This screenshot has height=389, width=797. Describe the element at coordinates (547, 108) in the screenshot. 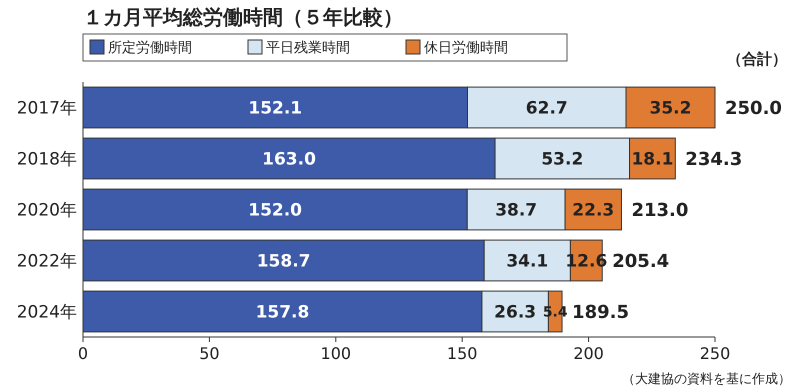

I see `data-label: 62.7` at that location.